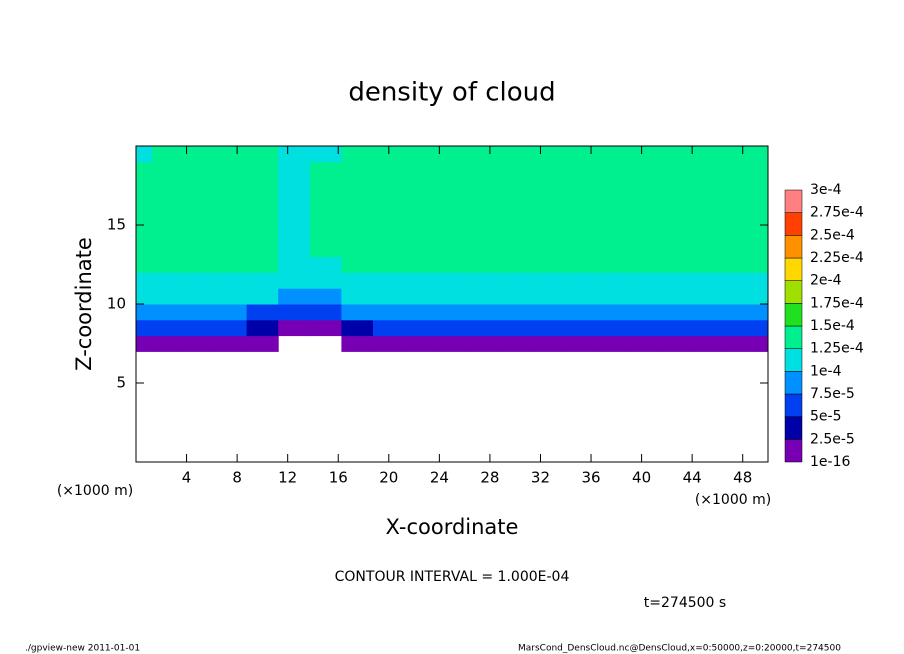 The image size is (904, 654). I want to click on chart-title: density of cloud, so click(451, 93).